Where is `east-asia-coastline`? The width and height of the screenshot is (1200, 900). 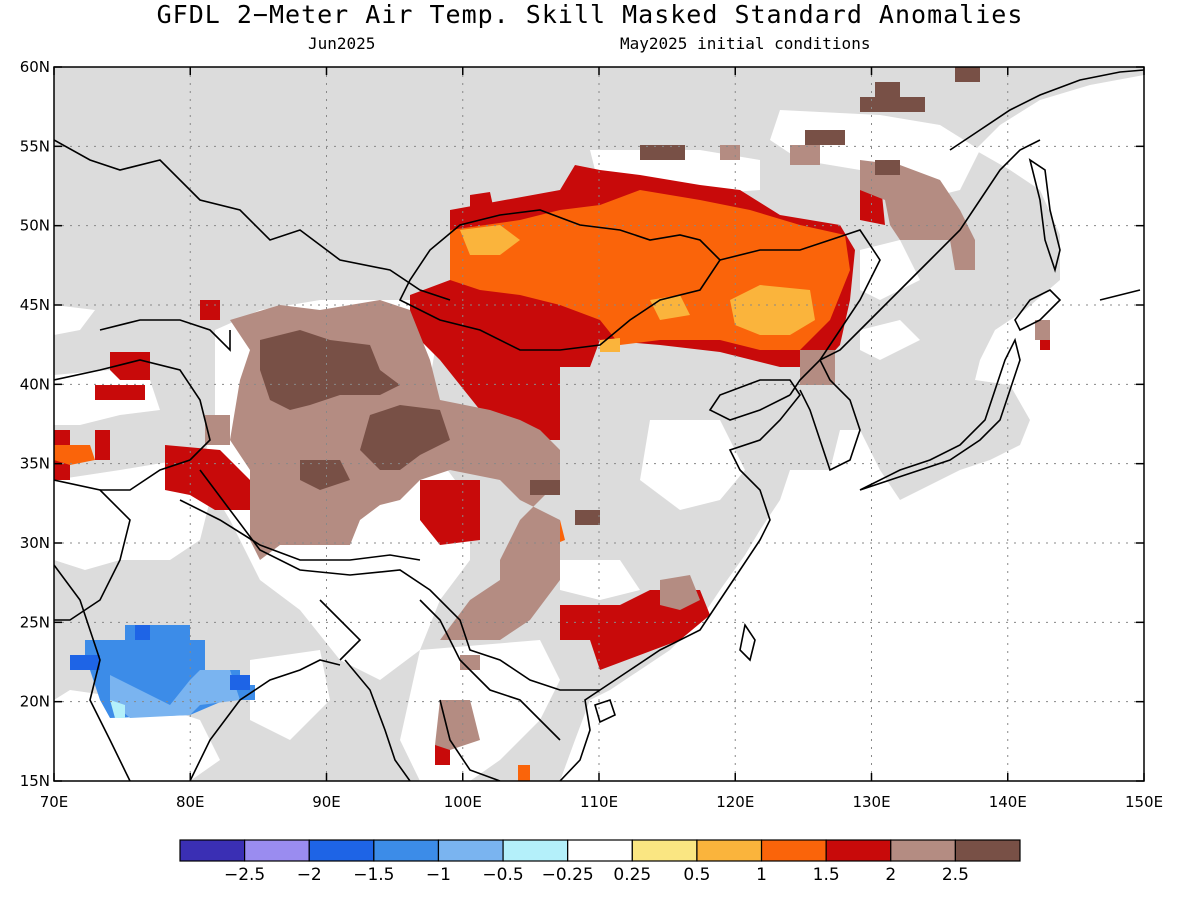
east-asia-coastline is located at coordinates (265, 720).